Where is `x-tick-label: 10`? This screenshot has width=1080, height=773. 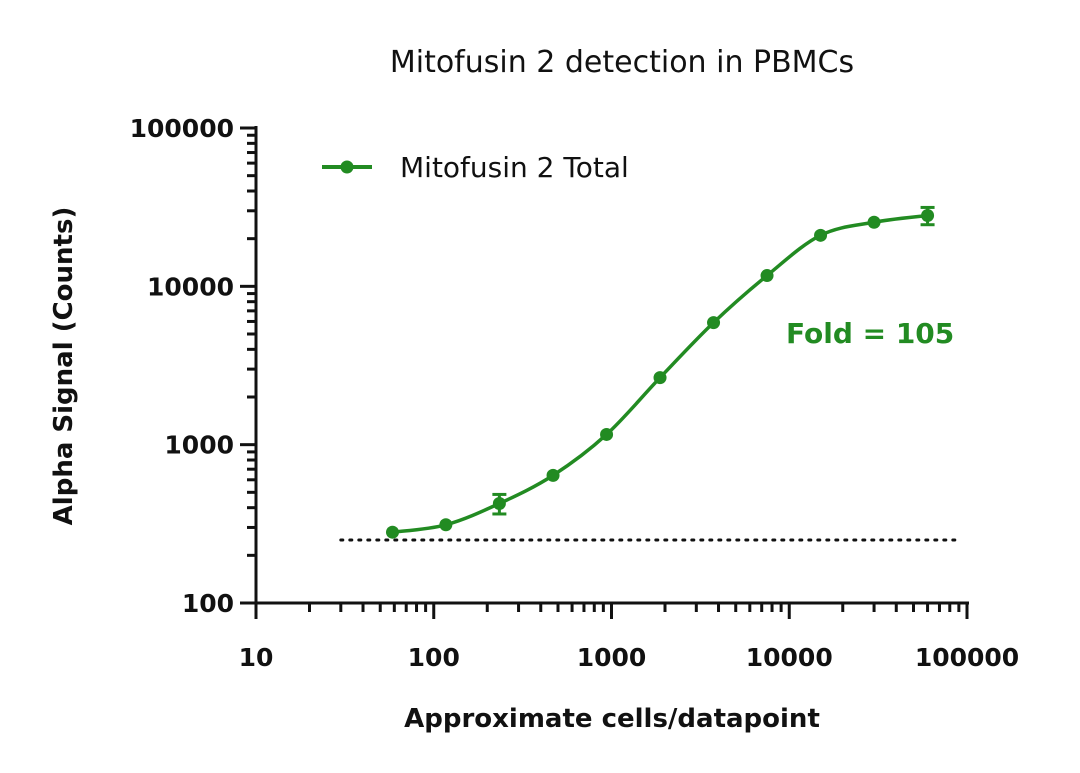 x-tick-label: 10 is located at coordinates (256, 657).